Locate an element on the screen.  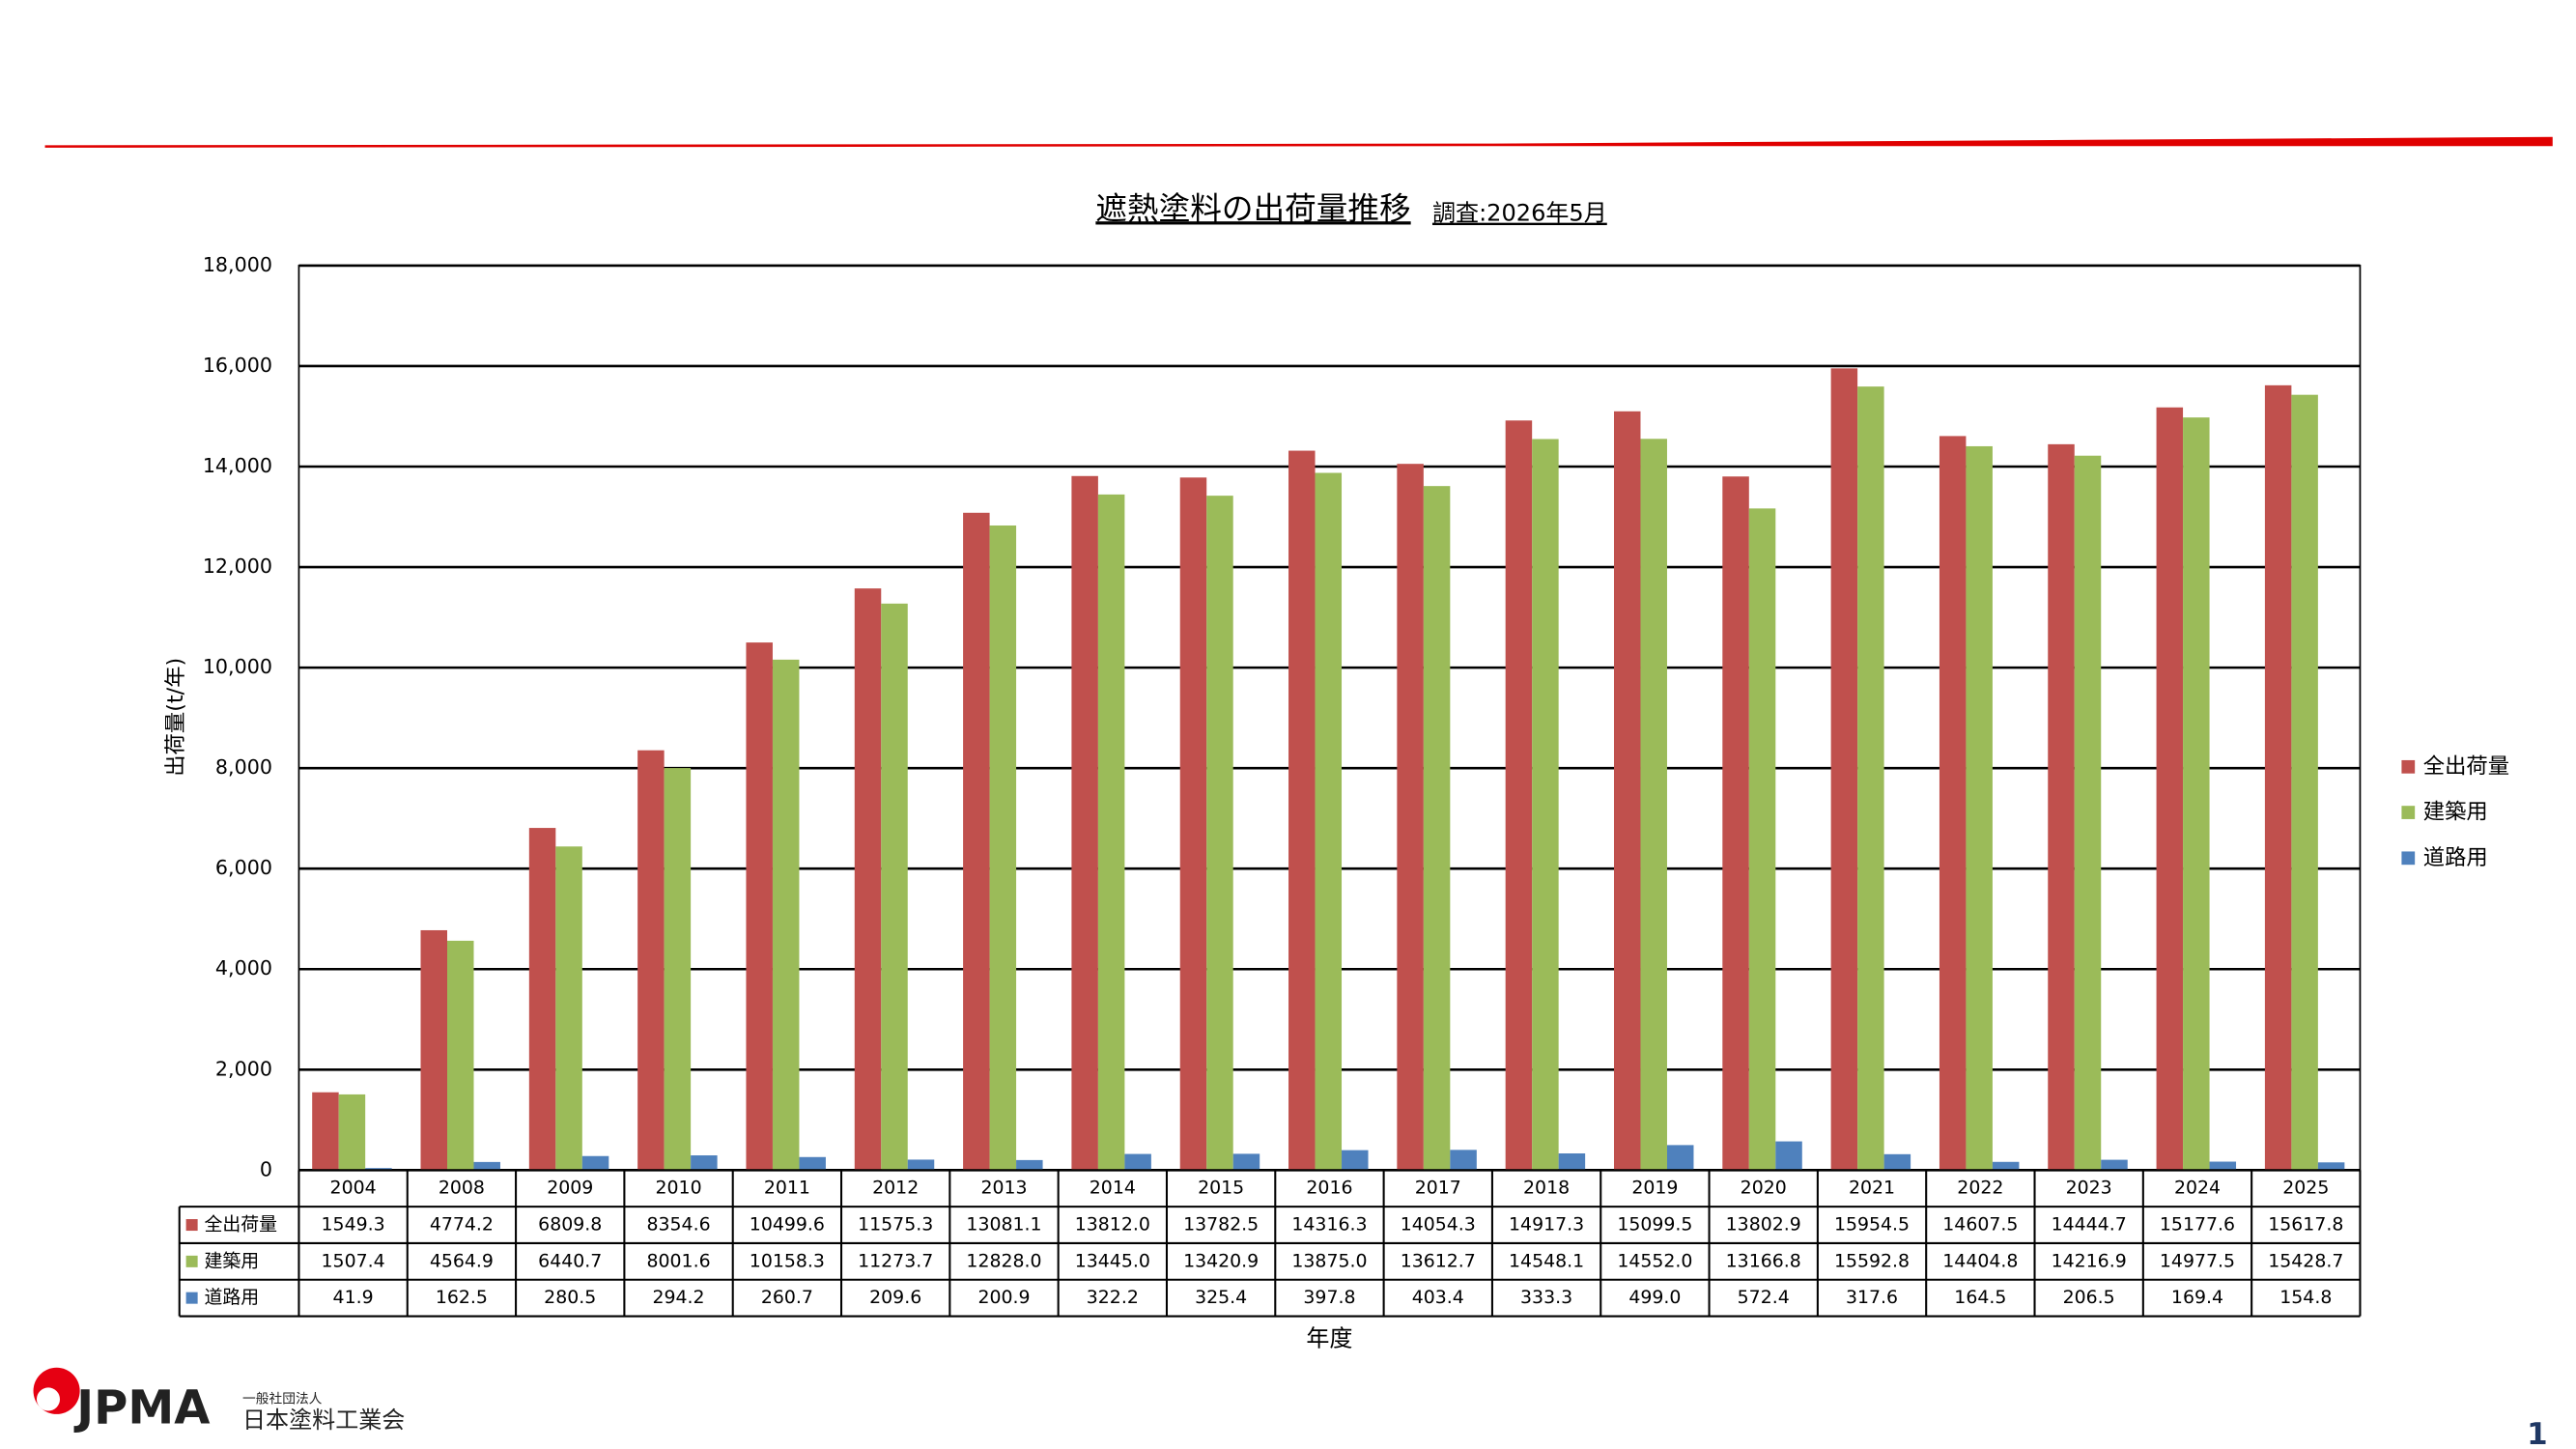
header-rule is located at coordinates (1298, 142).